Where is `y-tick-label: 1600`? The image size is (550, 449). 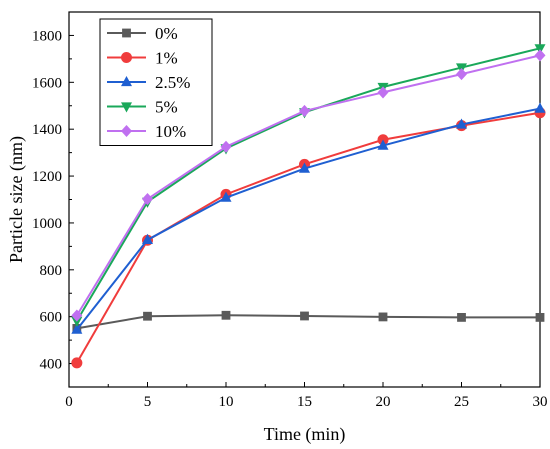
y-tick-label: 1600 is located at coordinates (47, 83).